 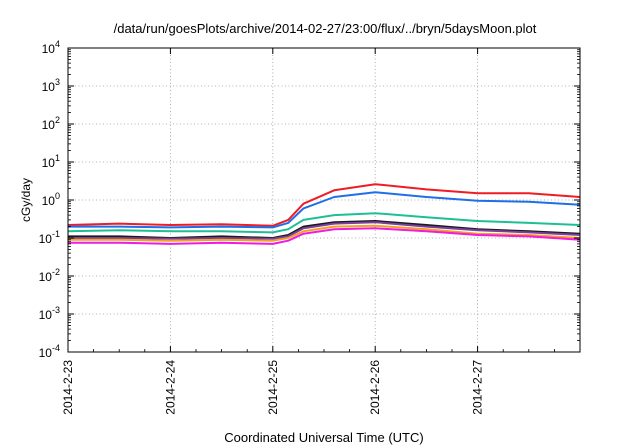 What do you see at coordinates (51, 123) in the screenshot?
I see `y-tick-label: 10²` at bounding box center [51, 123].